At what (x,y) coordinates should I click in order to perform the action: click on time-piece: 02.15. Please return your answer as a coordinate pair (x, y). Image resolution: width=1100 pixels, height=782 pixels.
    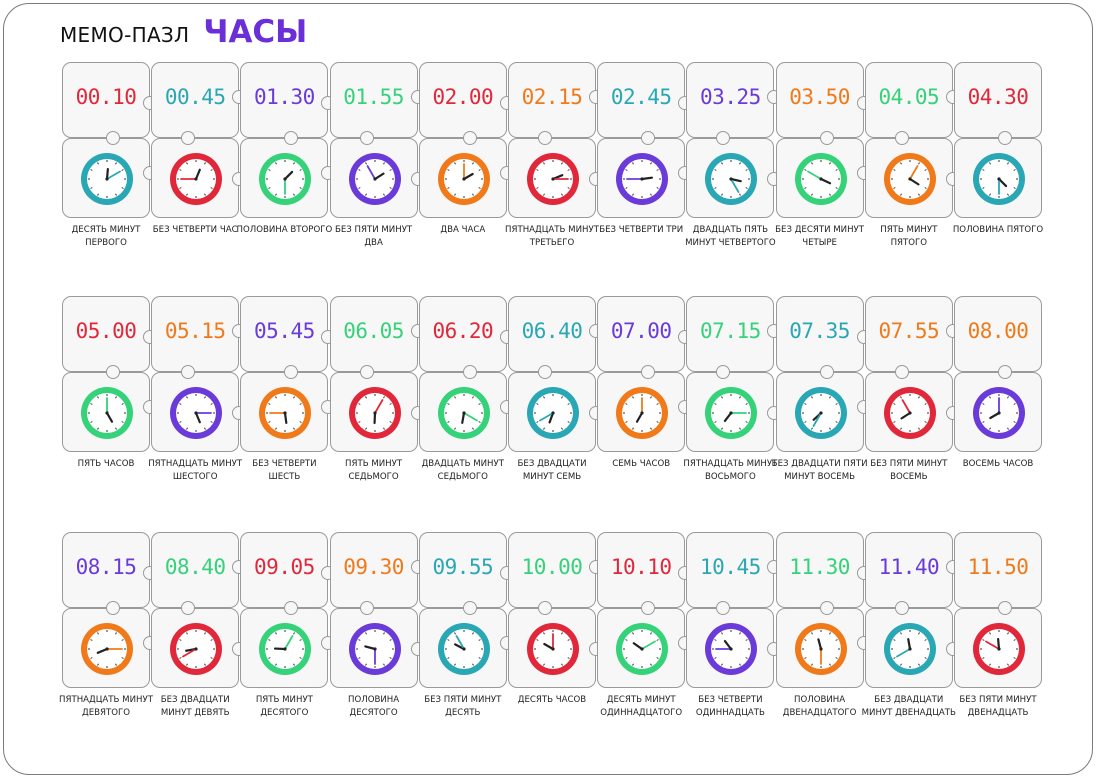
    Looking at the image, I should click on (552, 100).